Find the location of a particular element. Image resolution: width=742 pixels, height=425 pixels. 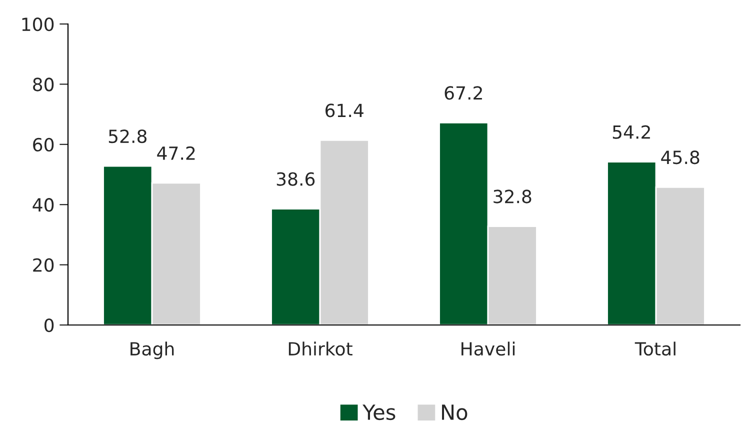

data-label: 38.6 is located at coordinates (295, 179).